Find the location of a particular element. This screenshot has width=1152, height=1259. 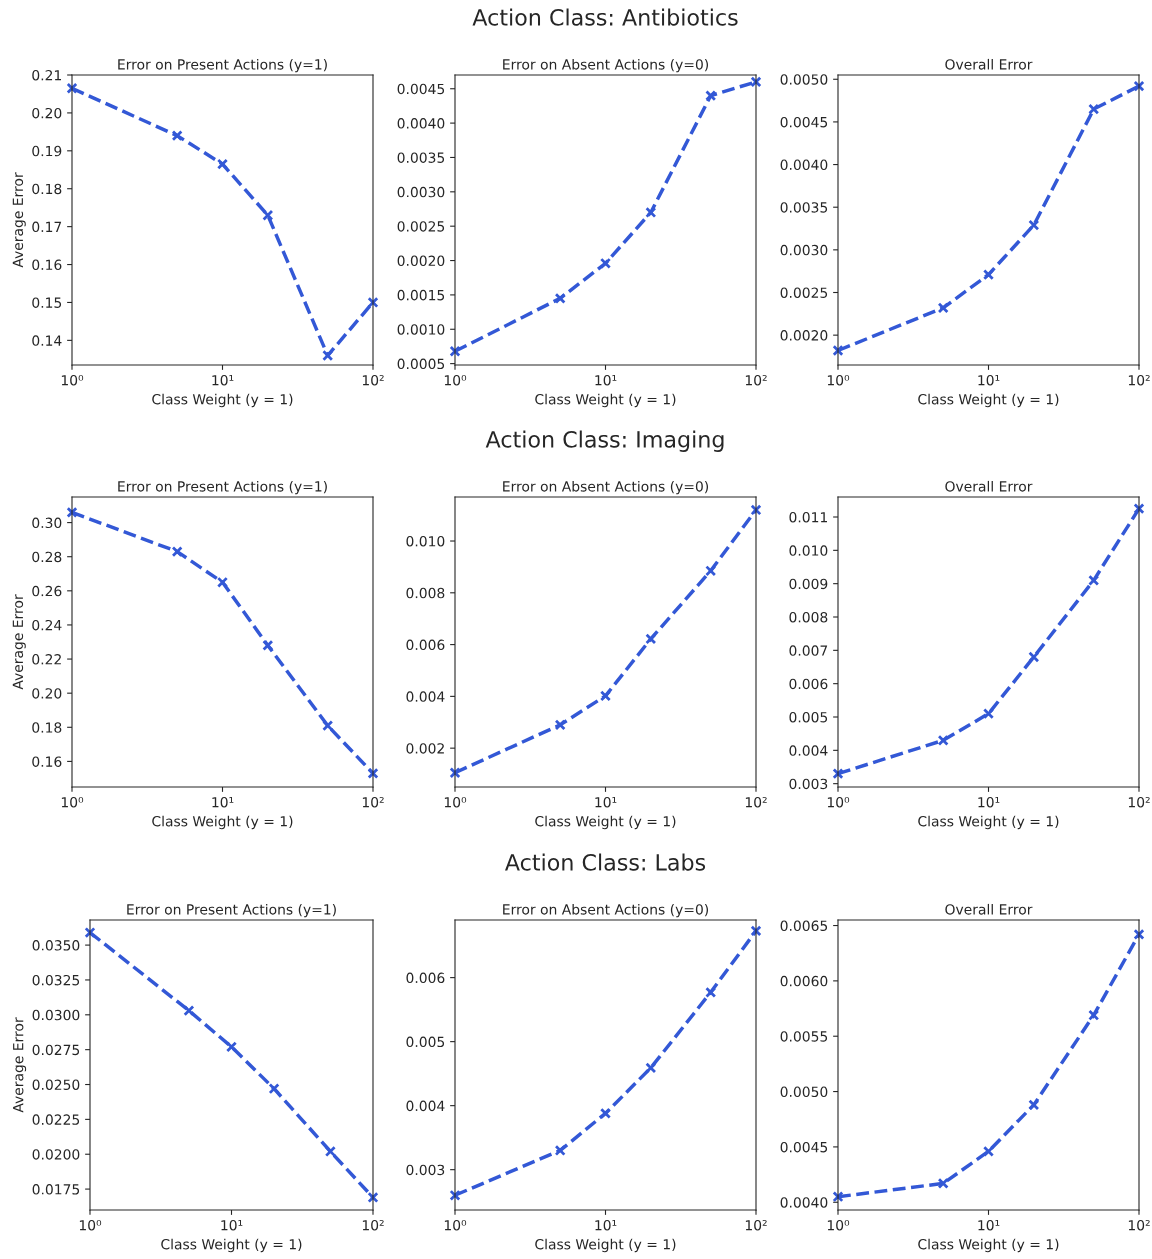

y-tick-label: 0.004 is located at coordinates (808, 750).